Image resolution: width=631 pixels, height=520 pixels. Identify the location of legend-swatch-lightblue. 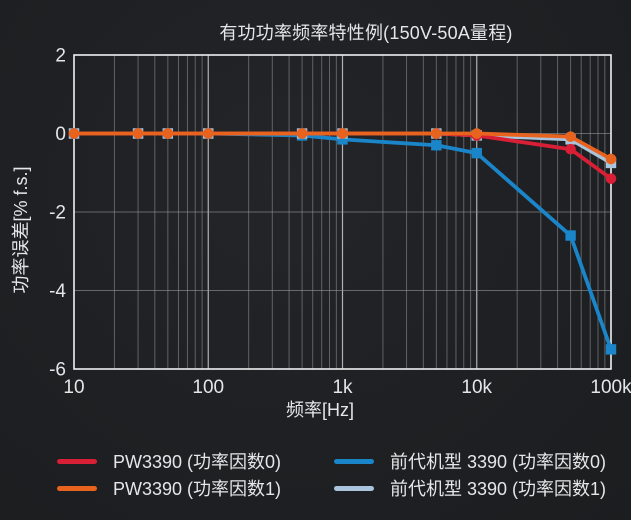
(354, 488).